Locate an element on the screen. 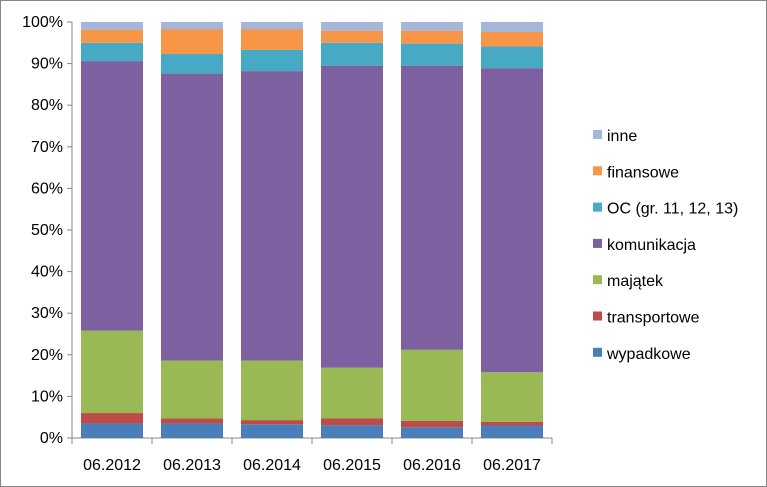 The height and width of the screenshot is (487, 767). y-tick-label: 80% is located at coordinates (47, 105).